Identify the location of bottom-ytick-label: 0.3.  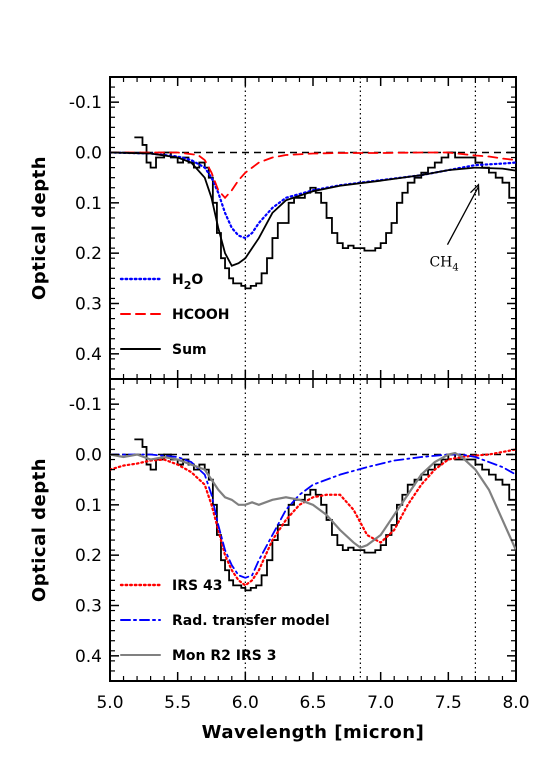
(88, 607).